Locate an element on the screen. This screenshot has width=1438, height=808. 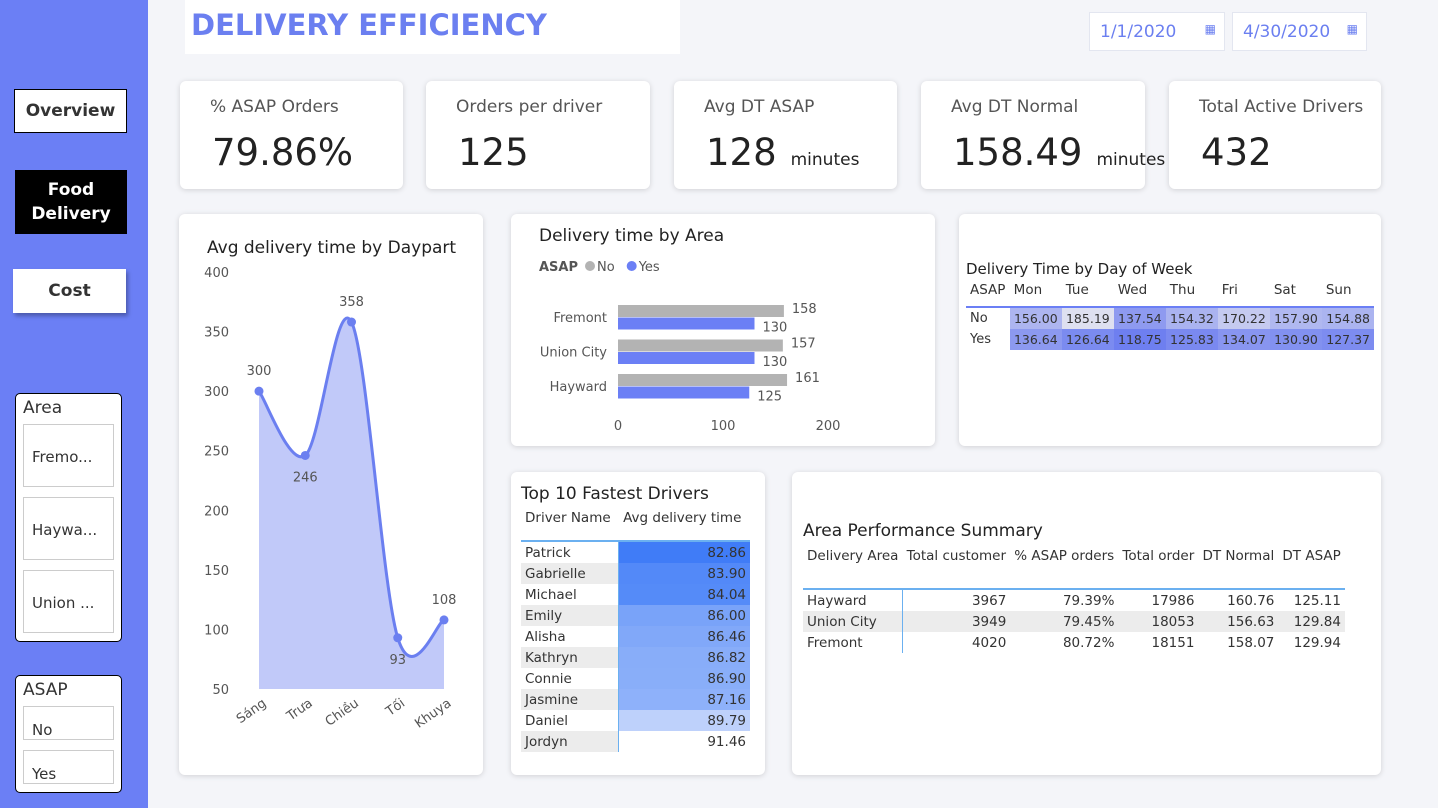
table-row: Fremont 4020 80.72% 18151 158.07 129.94 is located at coordinates (1074, 642).